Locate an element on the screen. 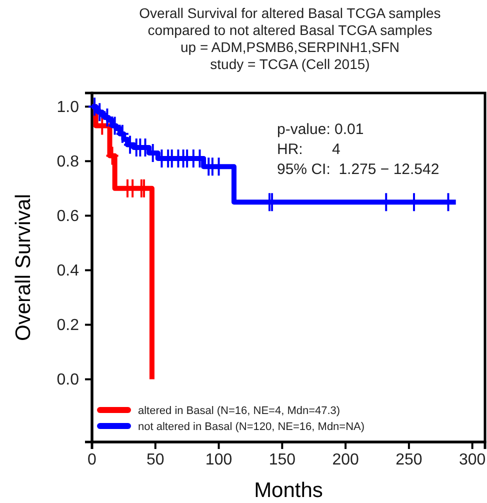 The height and width of the screenshot is (503, 487). x-tick-label: 150 is located at coordinates (282, 459).